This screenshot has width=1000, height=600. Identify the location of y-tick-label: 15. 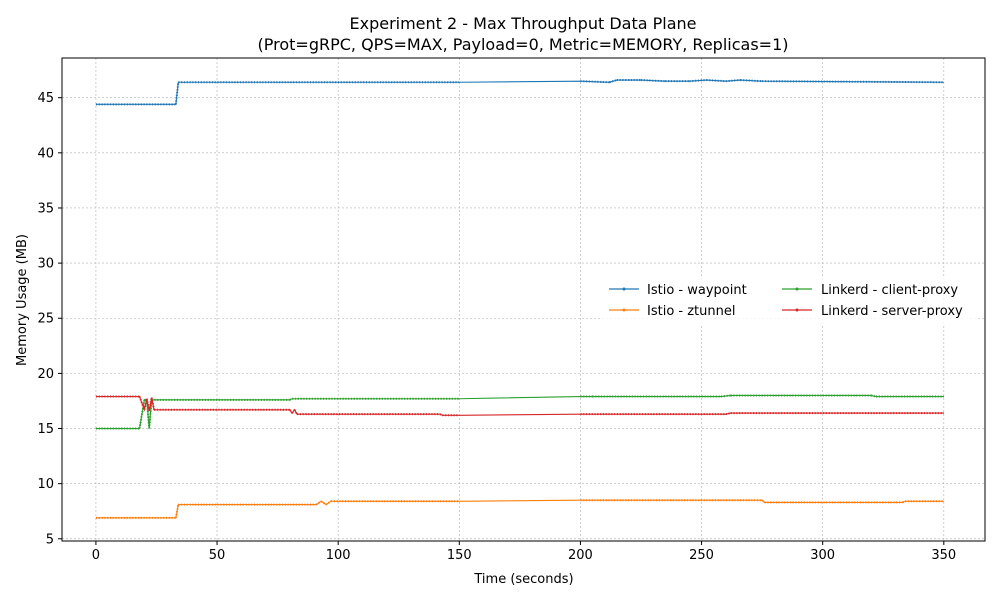
(45, 429).